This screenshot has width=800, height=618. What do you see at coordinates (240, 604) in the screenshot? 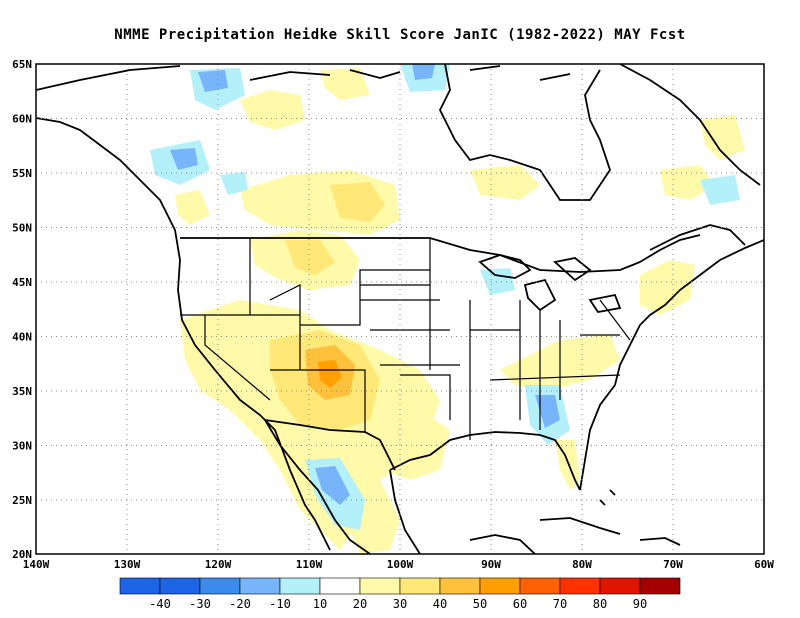
I see `colorbar-label: -20` at bounding box center [240, 604].